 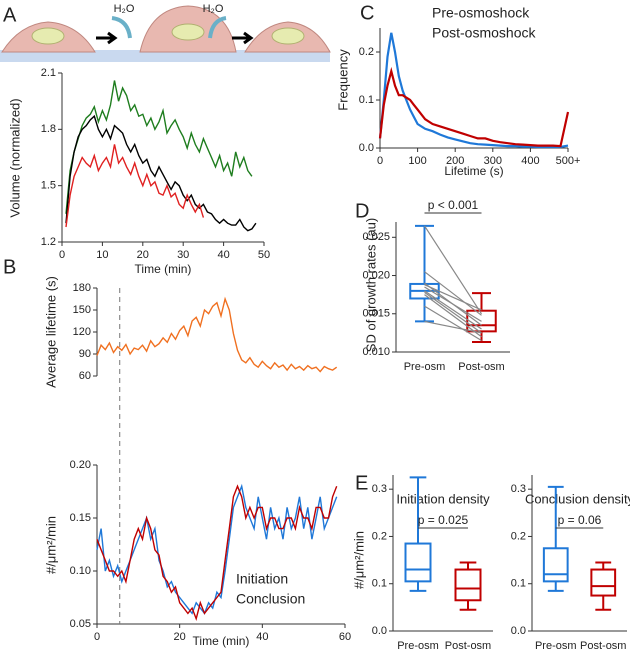 What do you see at coordinates (48, 186) in the screenshot?
I see `y-tick-label: 1.5` at bounding box center [48, 186].